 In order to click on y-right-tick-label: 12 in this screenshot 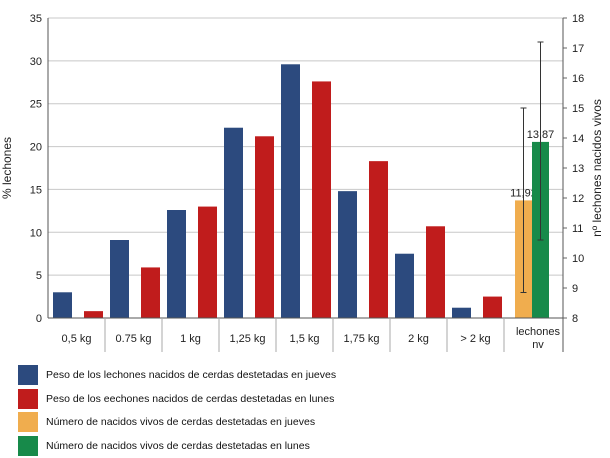, I will do `click(578, 199)`.